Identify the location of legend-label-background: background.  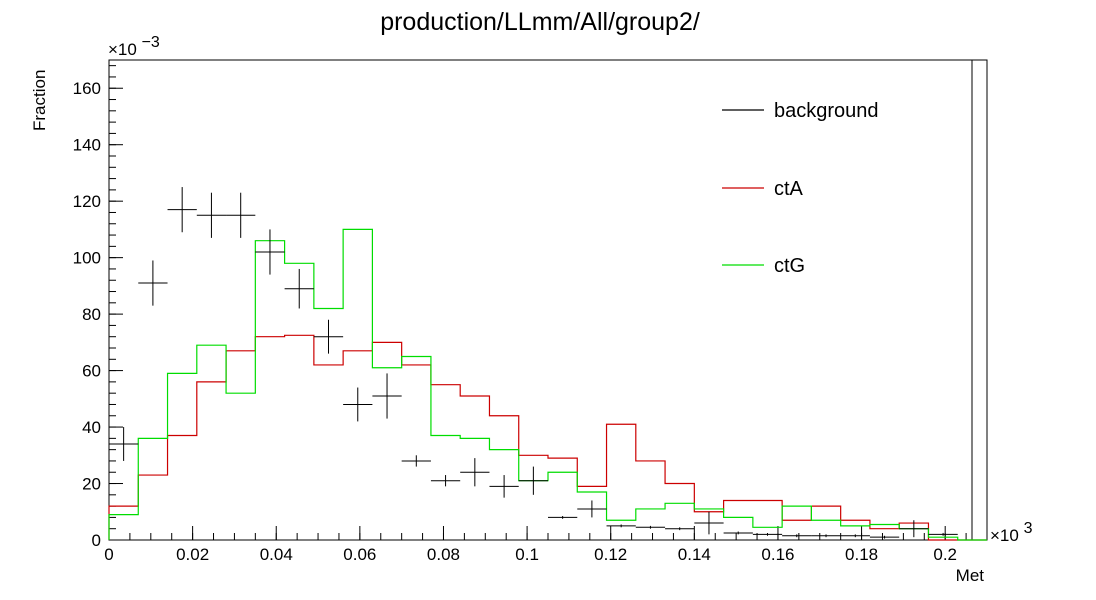
(826, 111).